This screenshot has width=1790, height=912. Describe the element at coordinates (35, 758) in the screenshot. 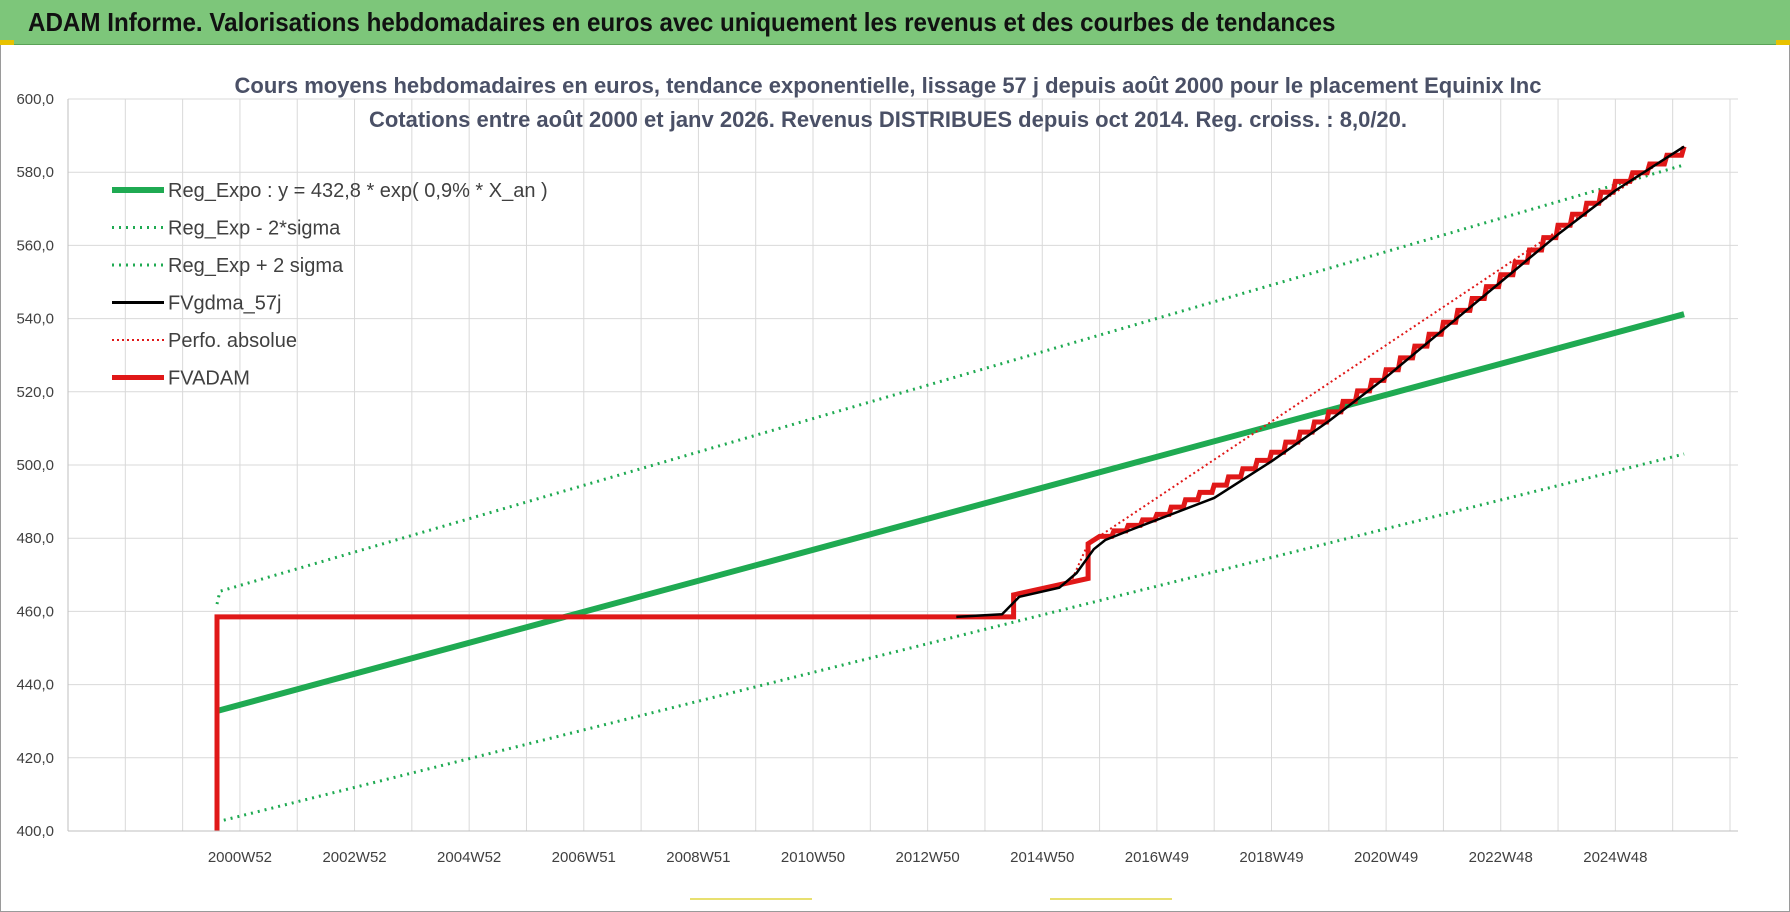

I see `y-tick-label: 420,0` at that location.